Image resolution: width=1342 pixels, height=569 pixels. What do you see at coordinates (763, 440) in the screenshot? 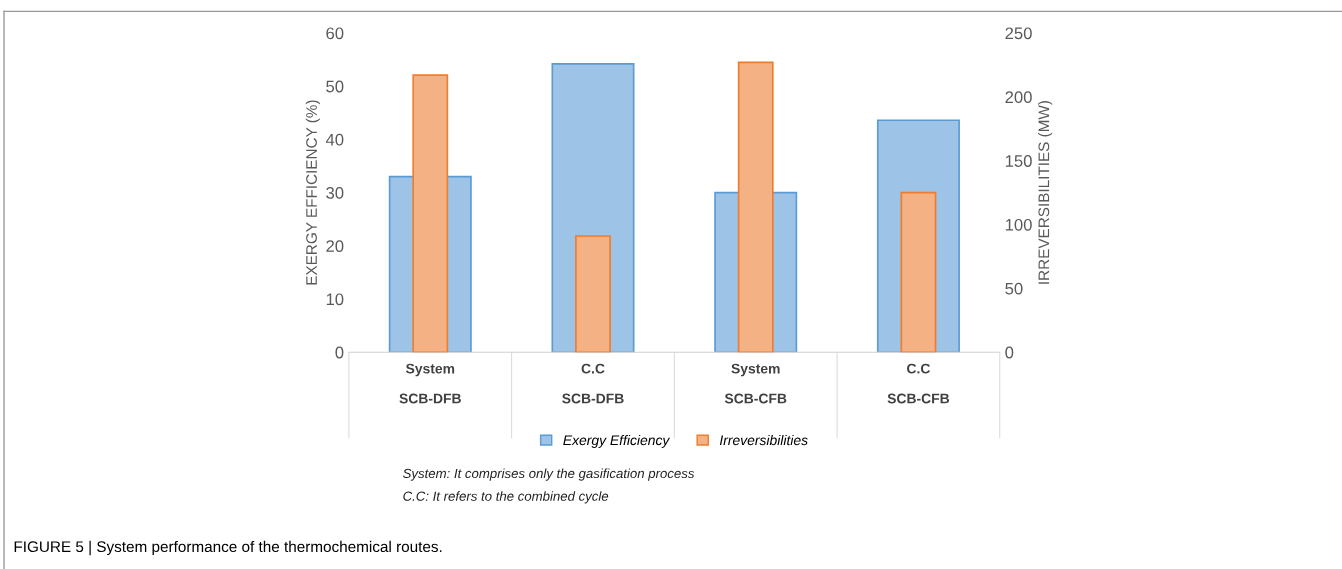
I see `legend-label: Irreversibilities` at bounding box center [763, 440].